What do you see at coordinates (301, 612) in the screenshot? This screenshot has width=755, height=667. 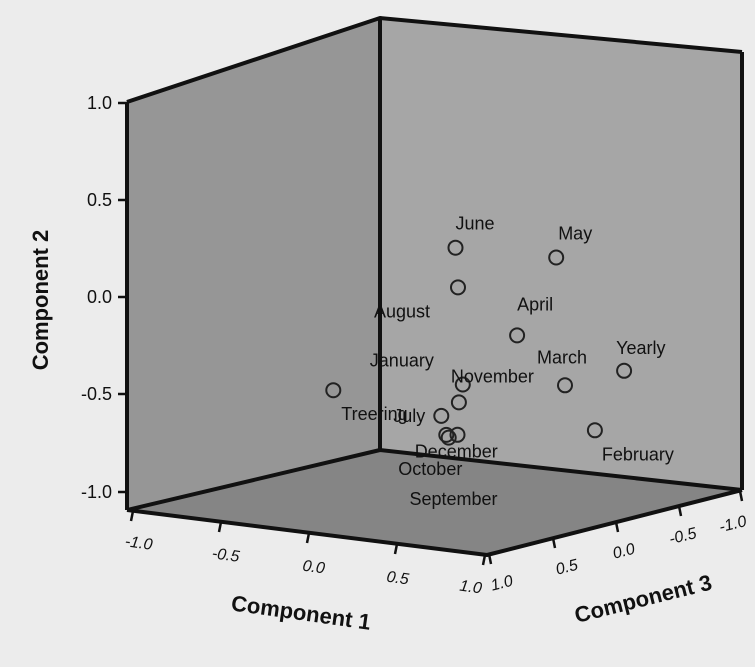 I see `x-axis-title: Component 1` at bounding box center [301, 612].